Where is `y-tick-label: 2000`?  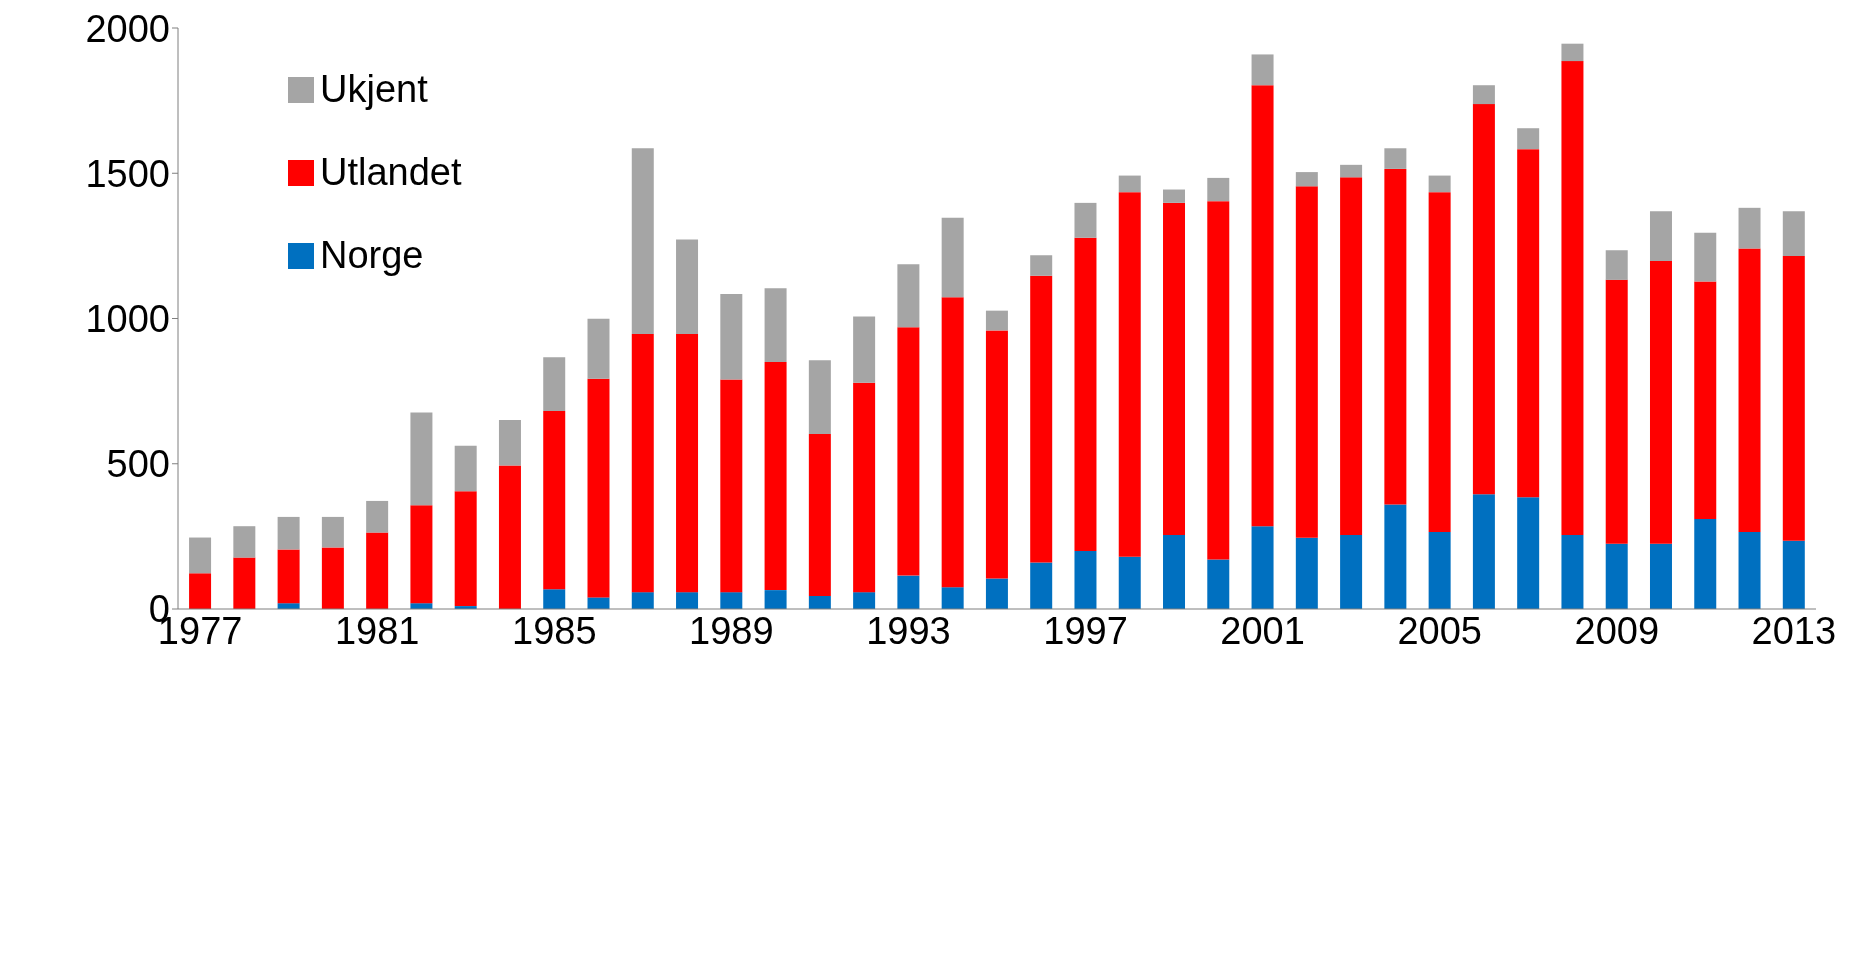 y-tick-label: 2000 is located at coordinates (127, 28).